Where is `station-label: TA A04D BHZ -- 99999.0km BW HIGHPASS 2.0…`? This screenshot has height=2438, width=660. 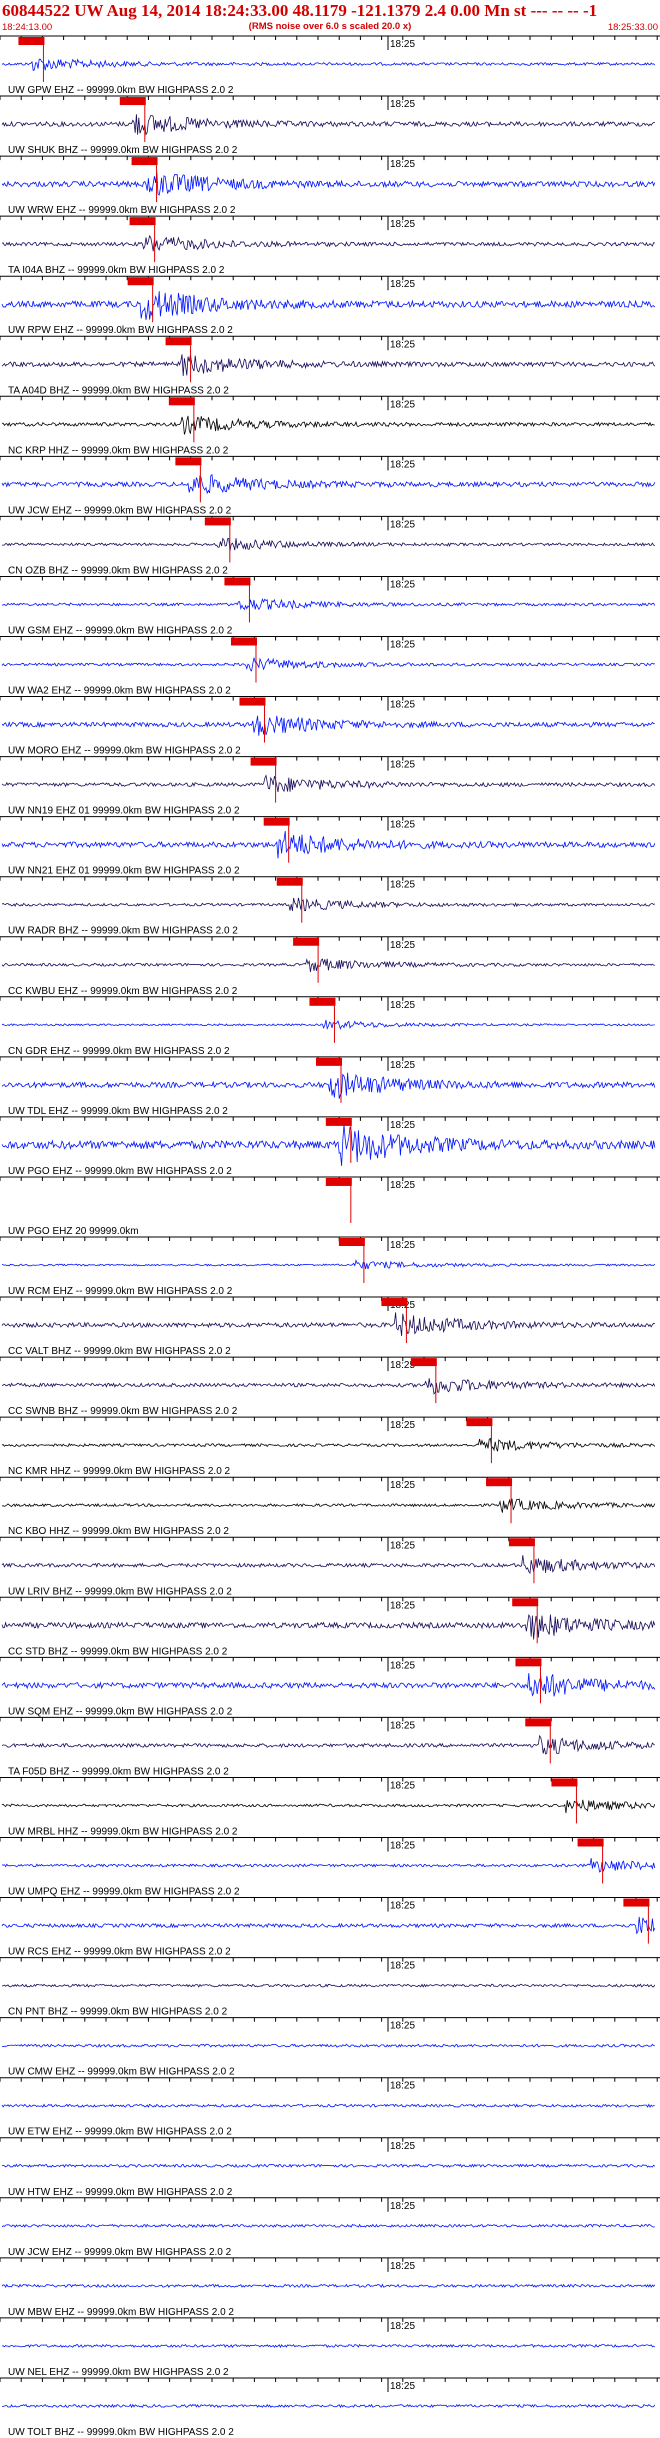
station-label: TA A04D BHZ -- 99999.0km BW HIGHPASS 2.0… is located at coordinates (118, 390).